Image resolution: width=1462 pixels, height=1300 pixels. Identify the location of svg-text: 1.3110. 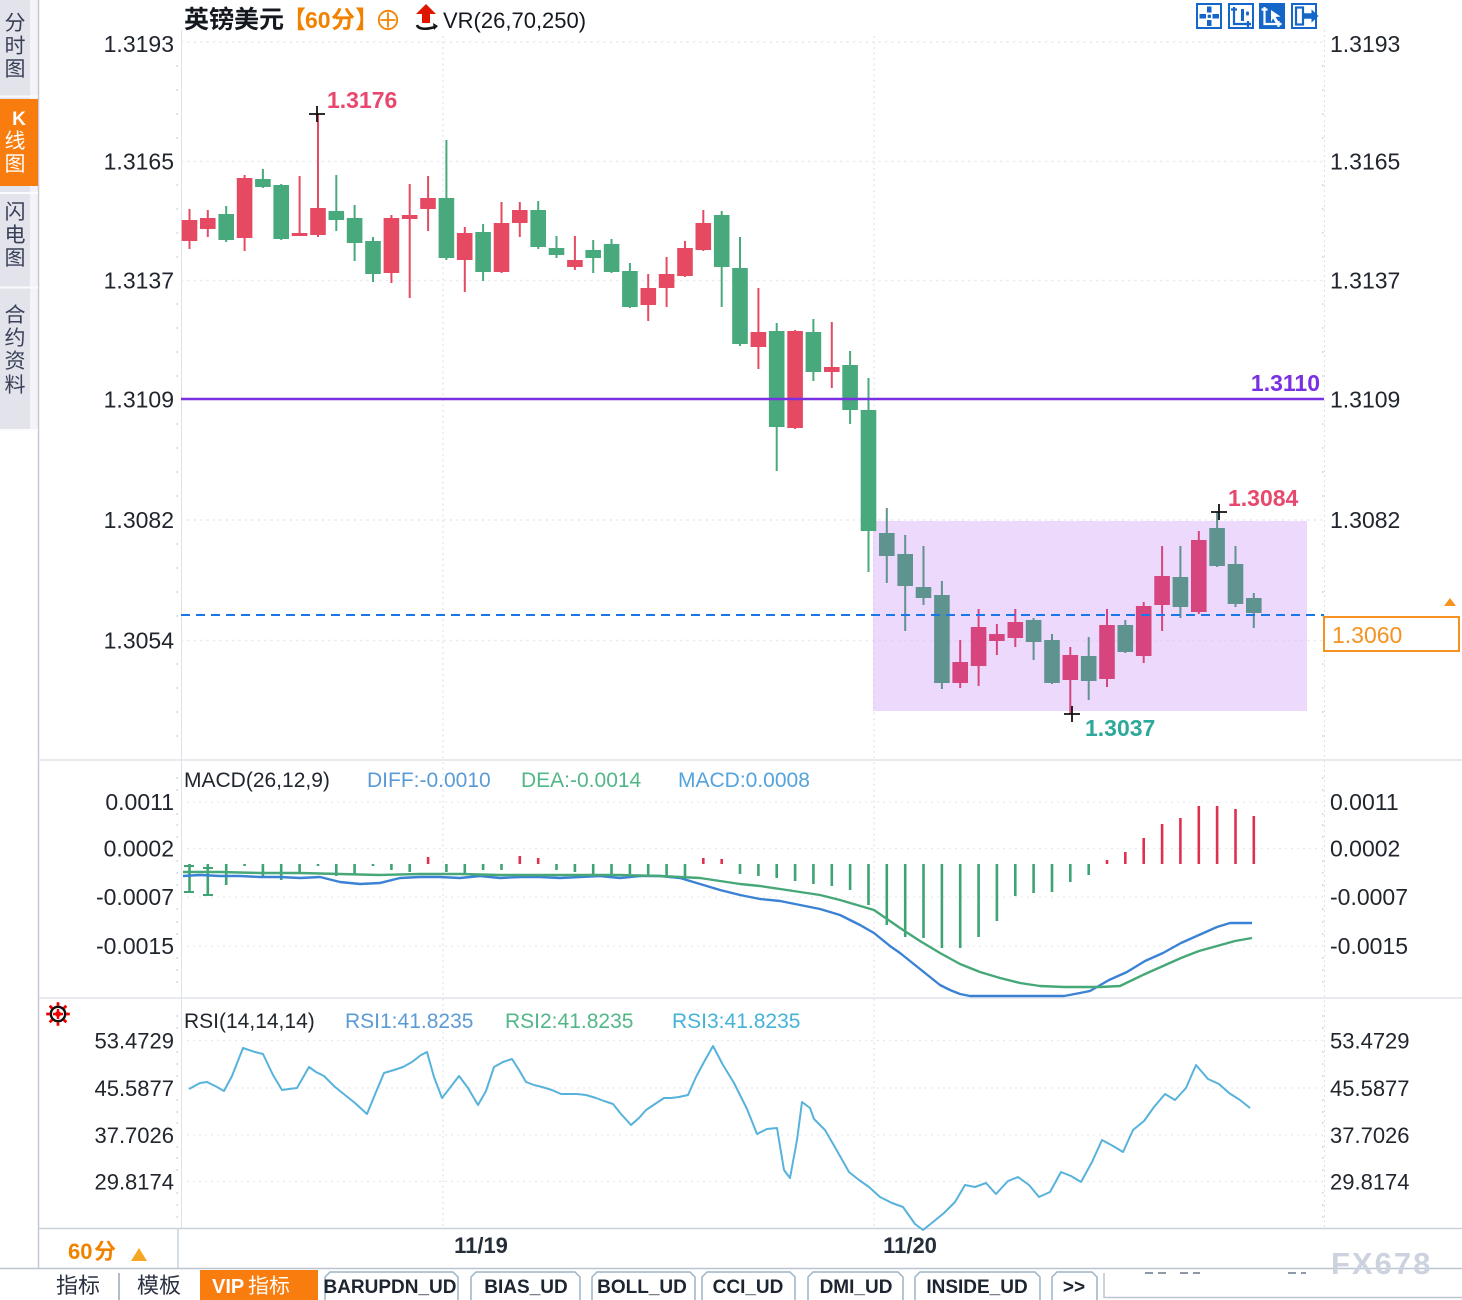
(1285, 383).